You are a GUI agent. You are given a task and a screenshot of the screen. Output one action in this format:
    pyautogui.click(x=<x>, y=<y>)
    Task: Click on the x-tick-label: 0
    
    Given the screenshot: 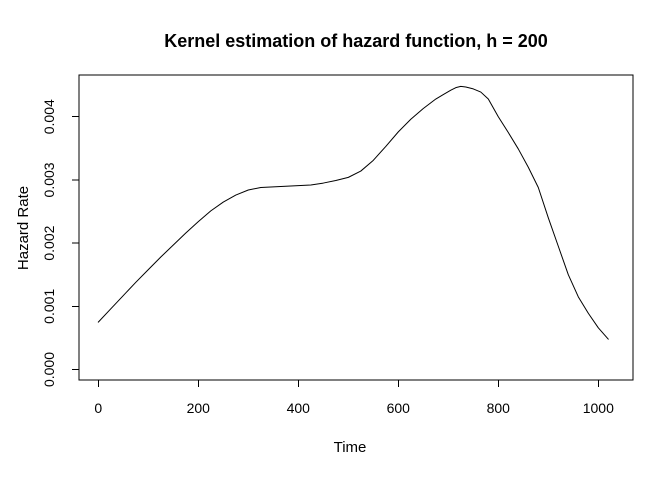 What is the action you would take?
    pyautogui.click(x=98, y=408)
    